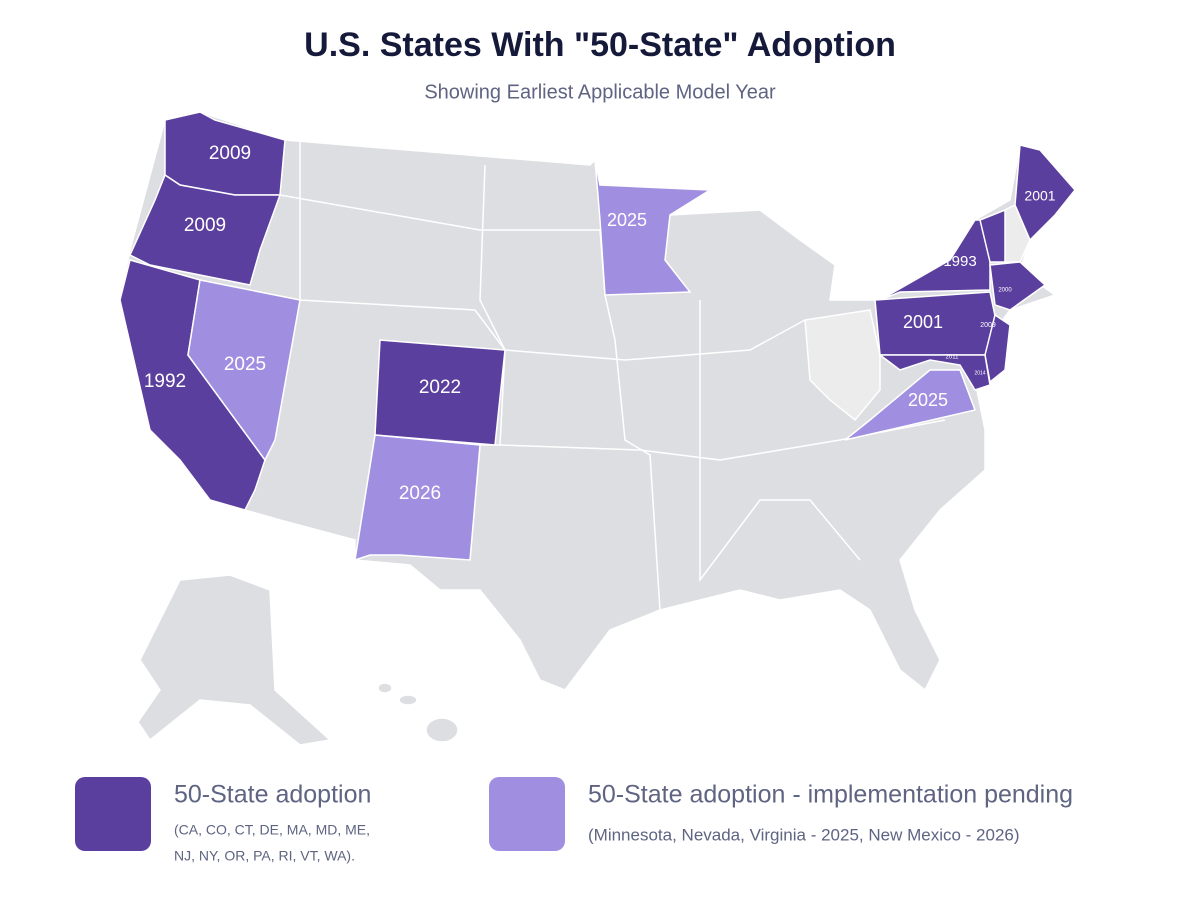 This screenshot has height=900, width=1200. I want to click on state-year-label: 2000, so click(1005, 291).